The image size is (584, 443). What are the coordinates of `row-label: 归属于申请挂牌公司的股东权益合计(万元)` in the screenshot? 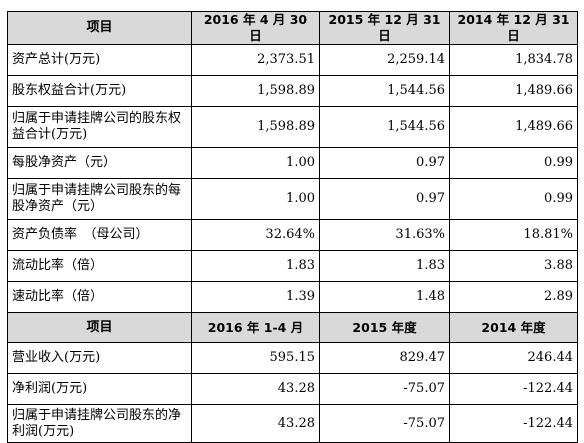 It's located at (99, 127).